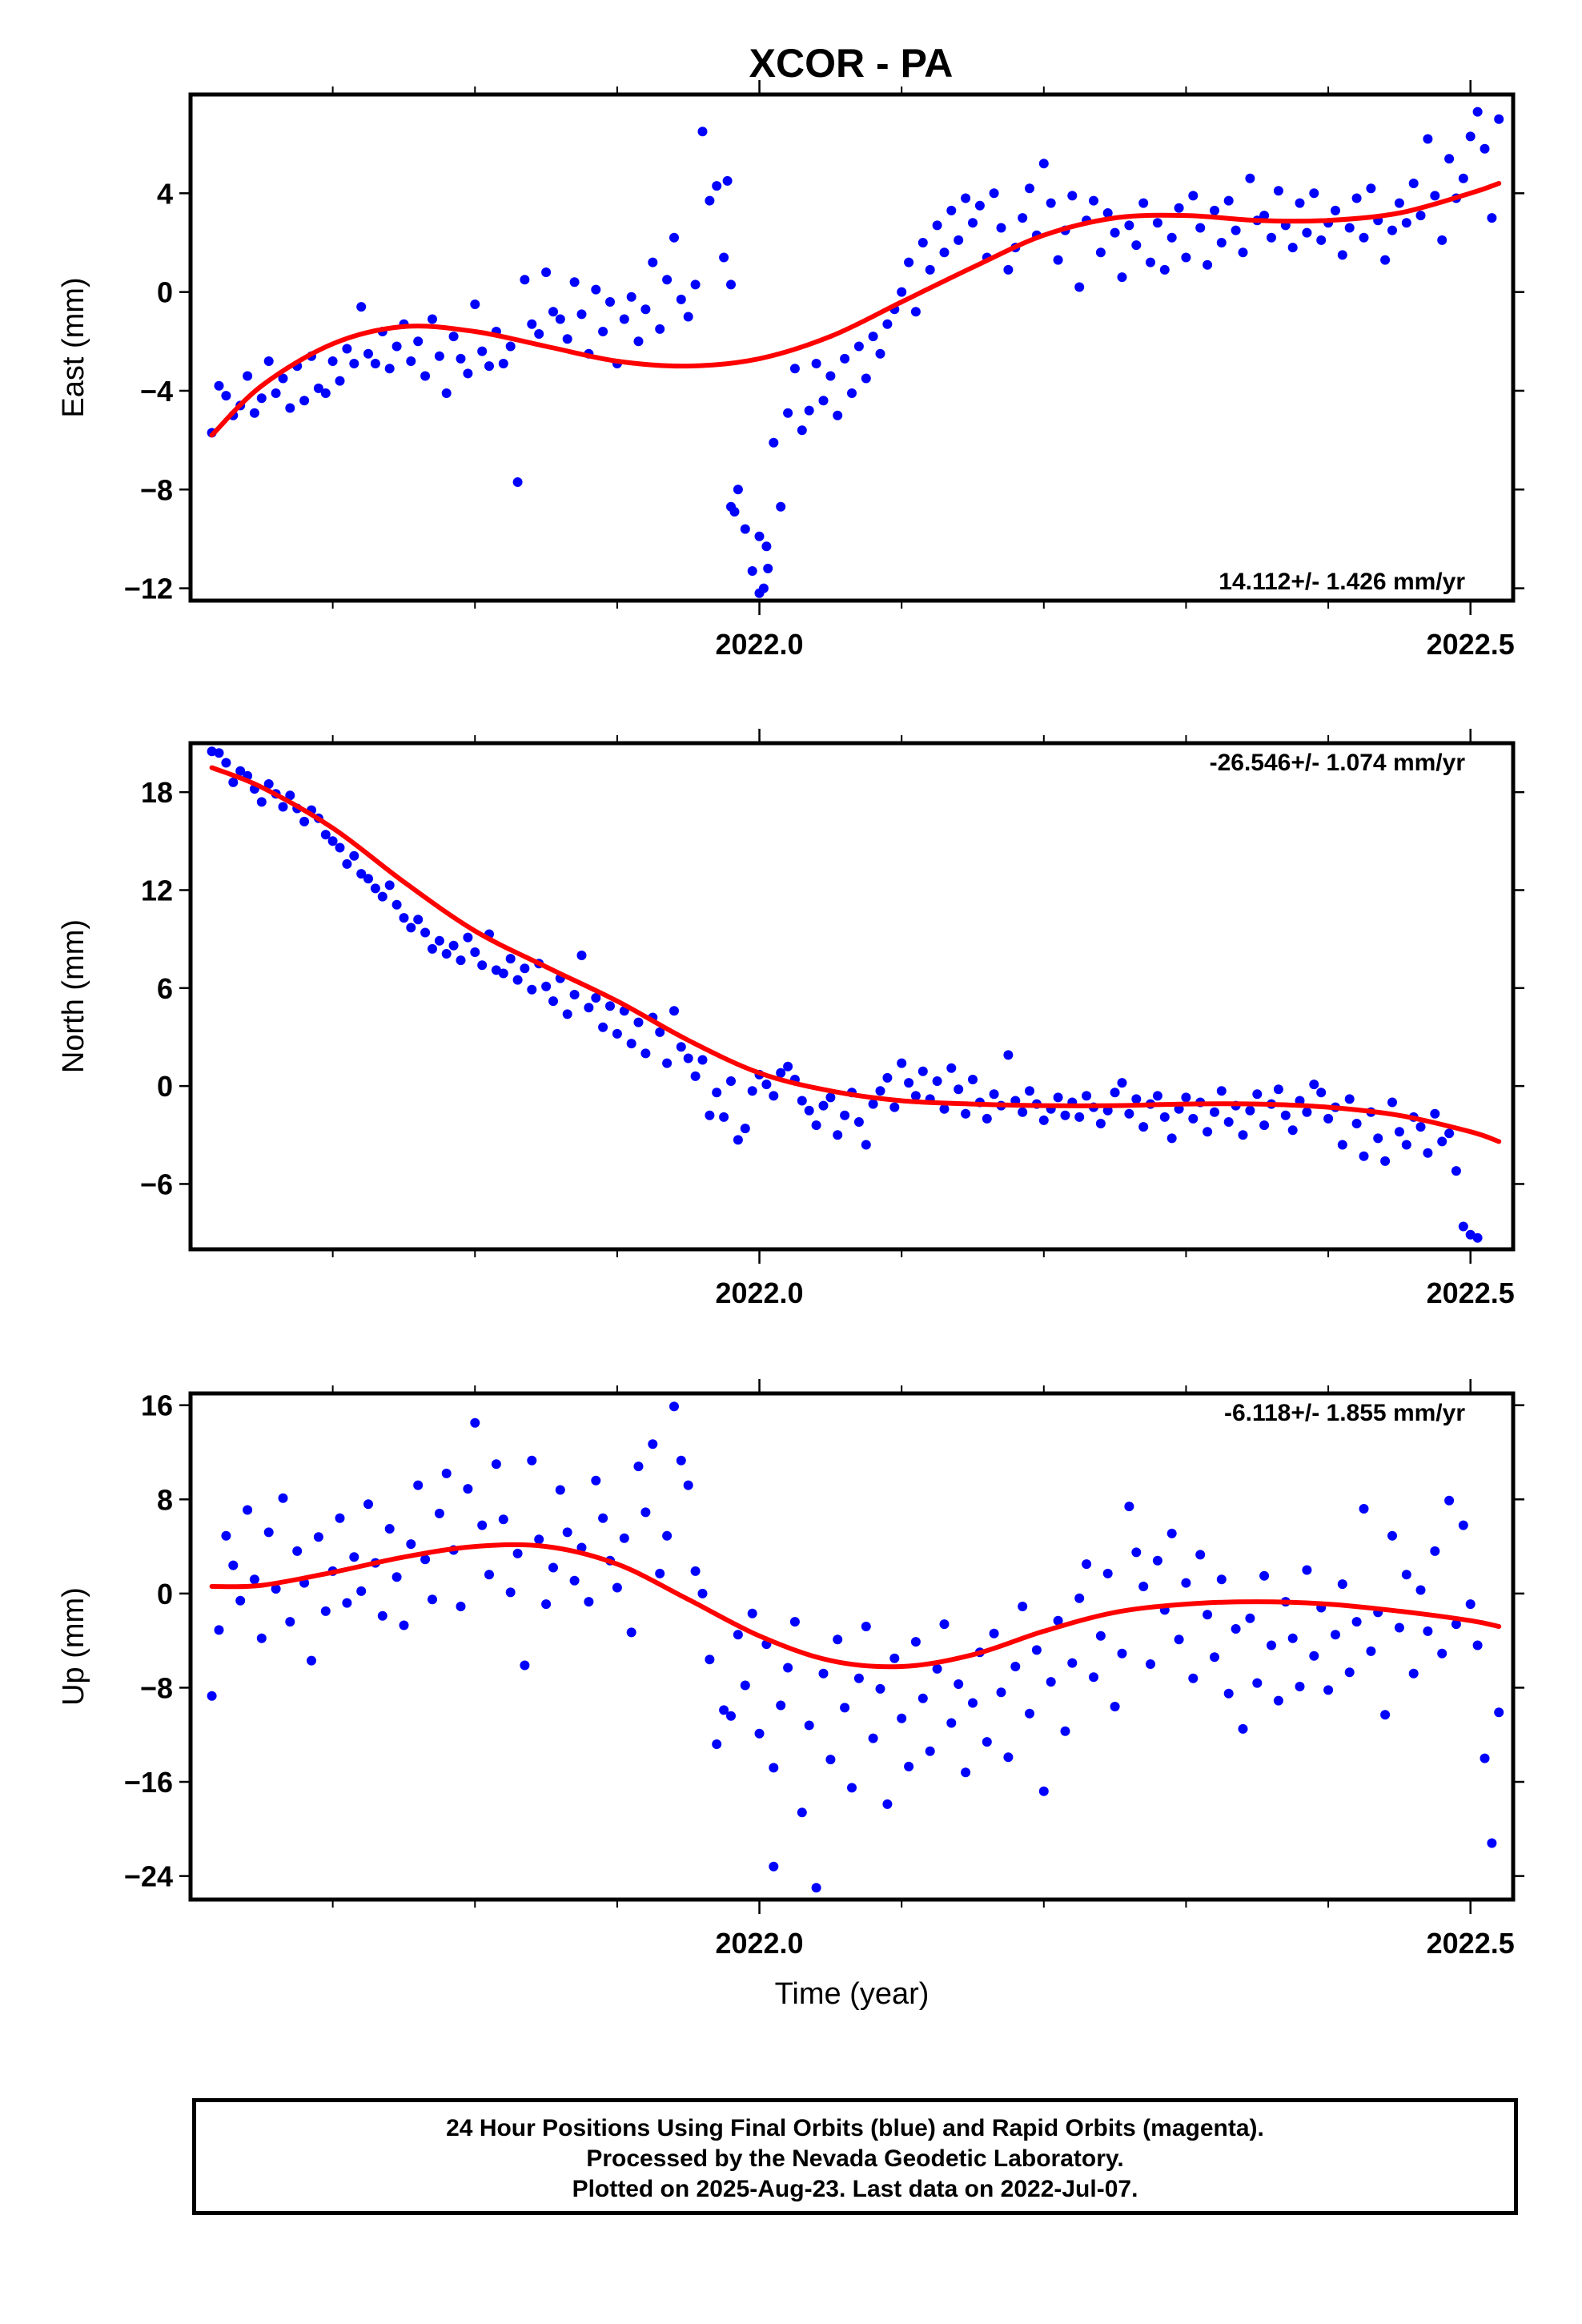  Describe the element at coordinates (157, 792) in the screenshot. I see `north-ytick-label: 18` at that location.